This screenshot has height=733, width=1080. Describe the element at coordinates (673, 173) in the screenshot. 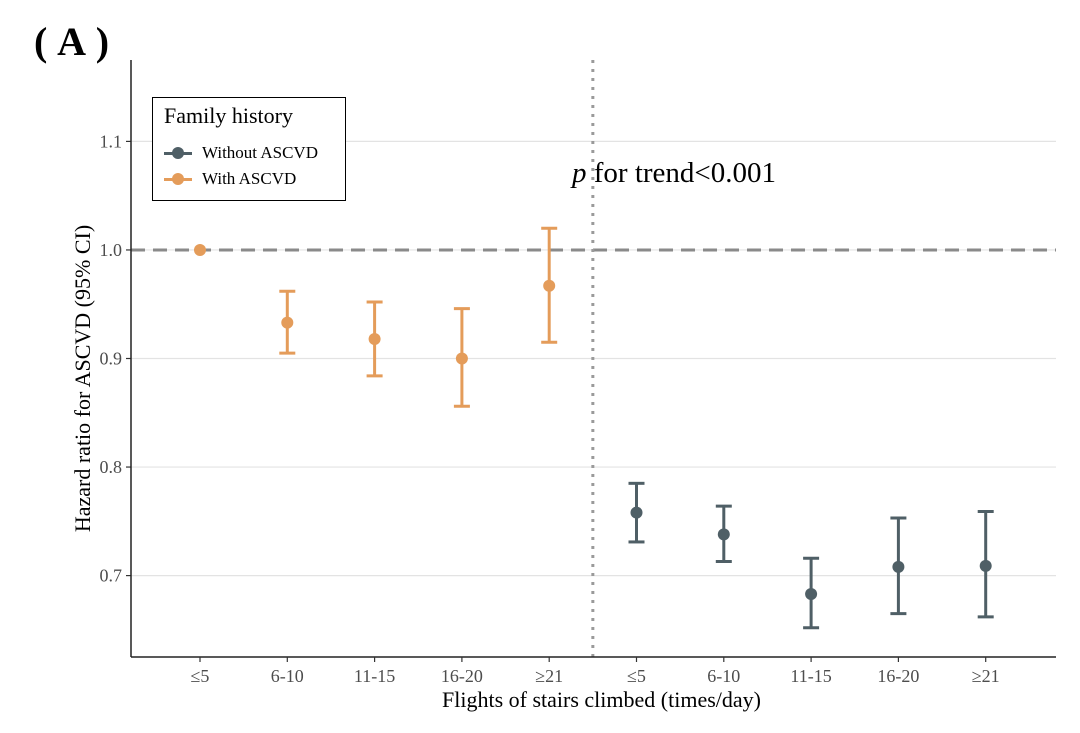

I see `trend-annotation: p for trend<0.001` at that location.